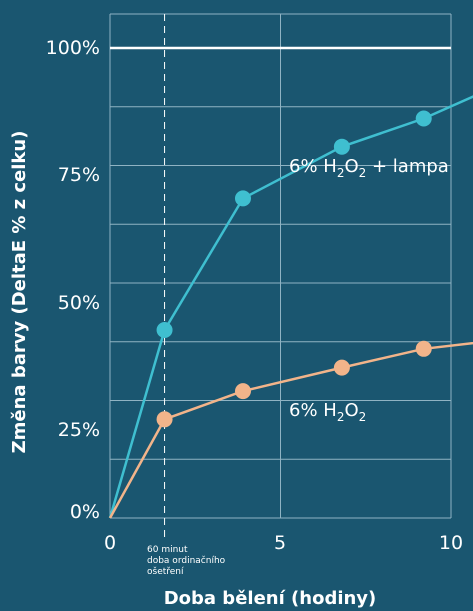 The height and width of the screenshot is (611, 473). Describe the element at coordinates (327, 412) in the screenshot. I see `series-label-h2o2: 6% H2O2` at that location.